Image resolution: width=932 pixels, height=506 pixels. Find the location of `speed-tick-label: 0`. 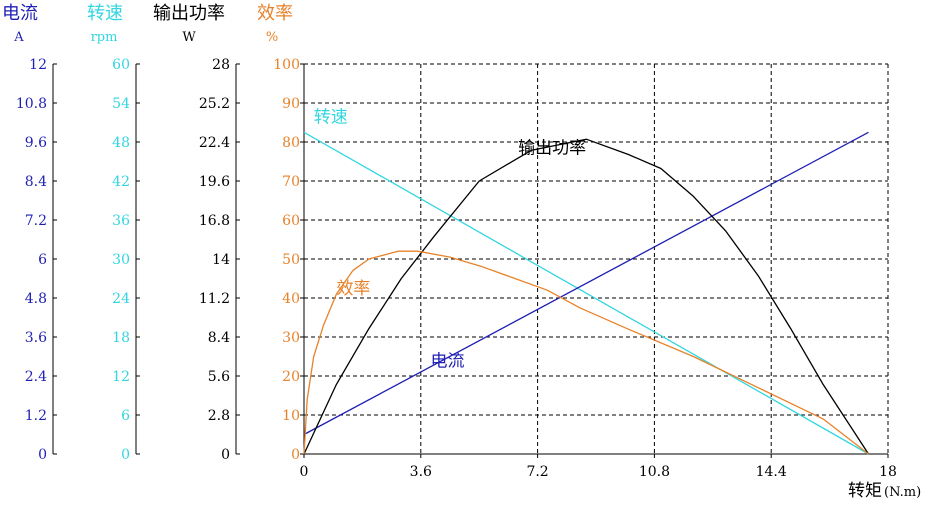

speed-tick-label: 0 is located at coordinates (125, 455).